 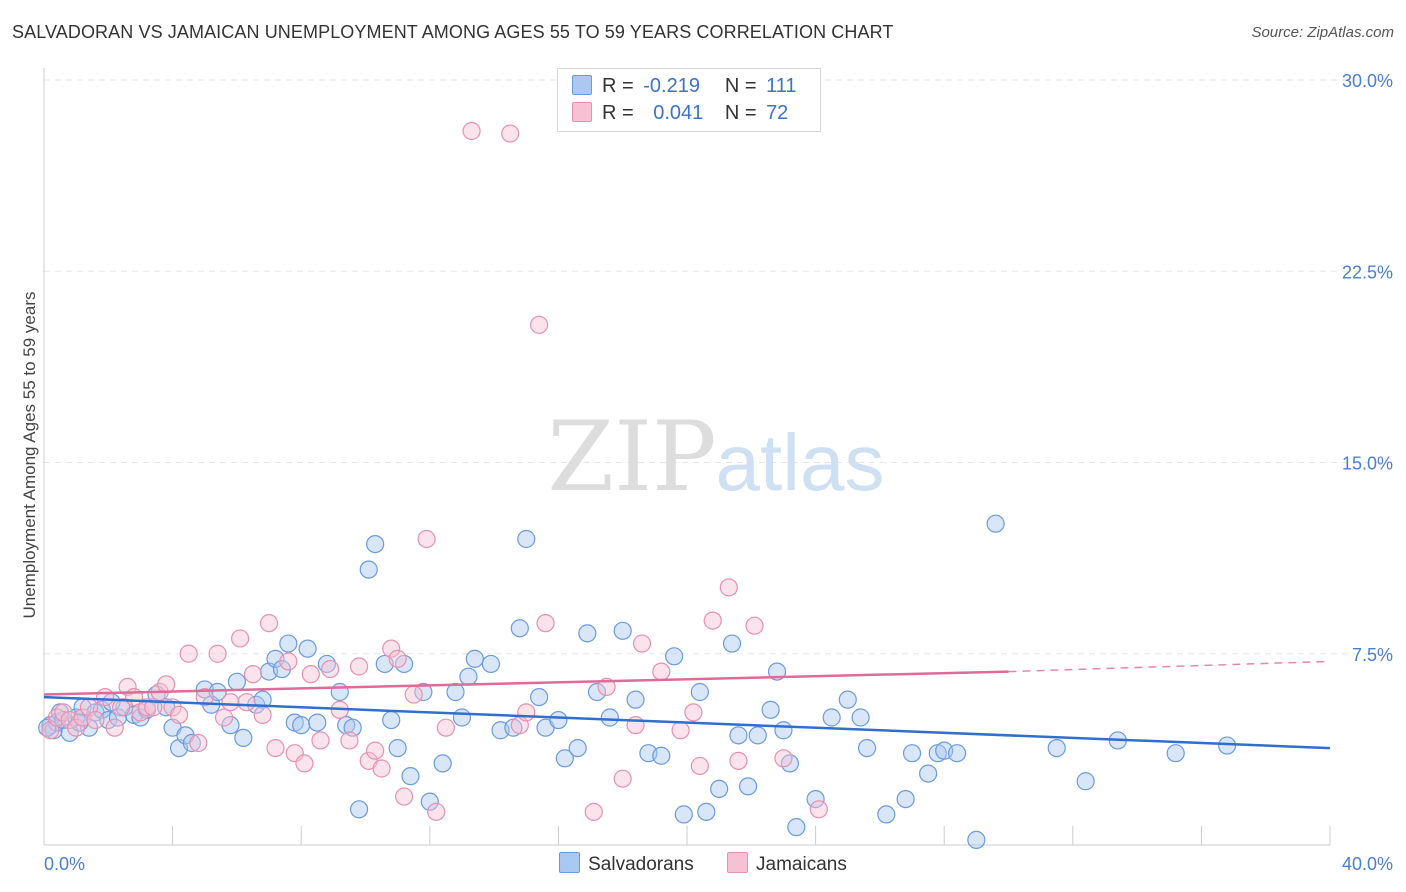 I want to click on y-tick-label: 7.5%, so click(x=1372, y=655).